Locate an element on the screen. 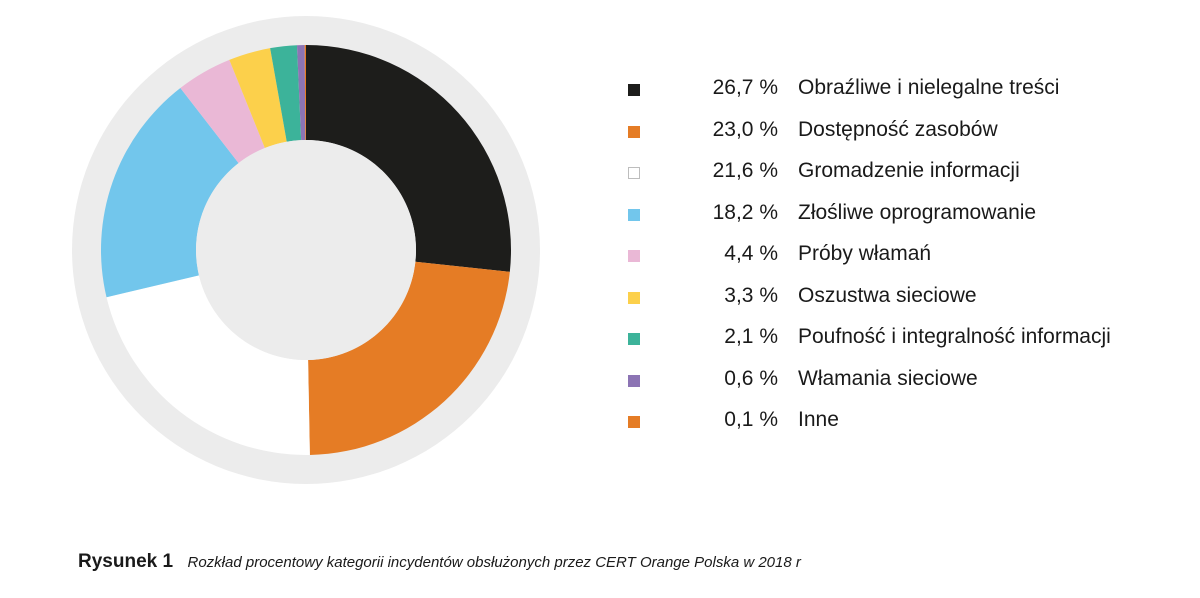  legend-label: Próby włamań is located at coordinates (865, 253).